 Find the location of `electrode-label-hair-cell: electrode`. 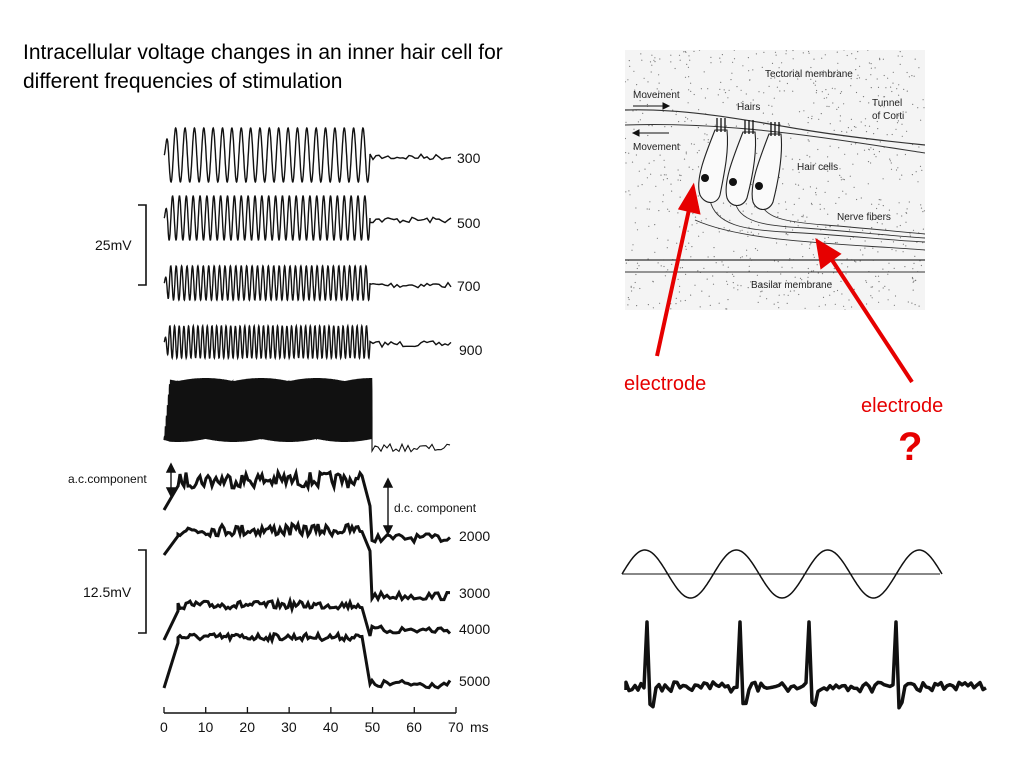

electrode-label-hair-cell: electrode is located at coordinates (665, 384).